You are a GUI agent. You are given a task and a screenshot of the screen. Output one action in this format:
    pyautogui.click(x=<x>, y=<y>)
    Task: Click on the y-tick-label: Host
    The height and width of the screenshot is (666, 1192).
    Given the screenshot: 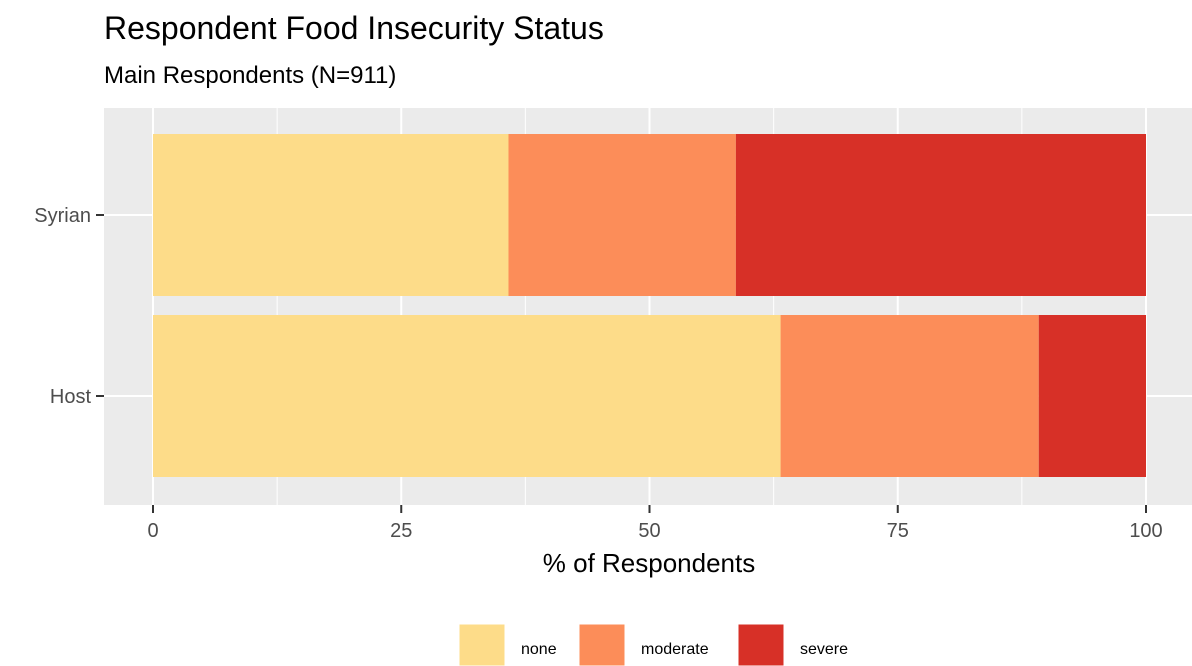 What is the action you would take?
    pyautogui.click(x=71, y=397)
    